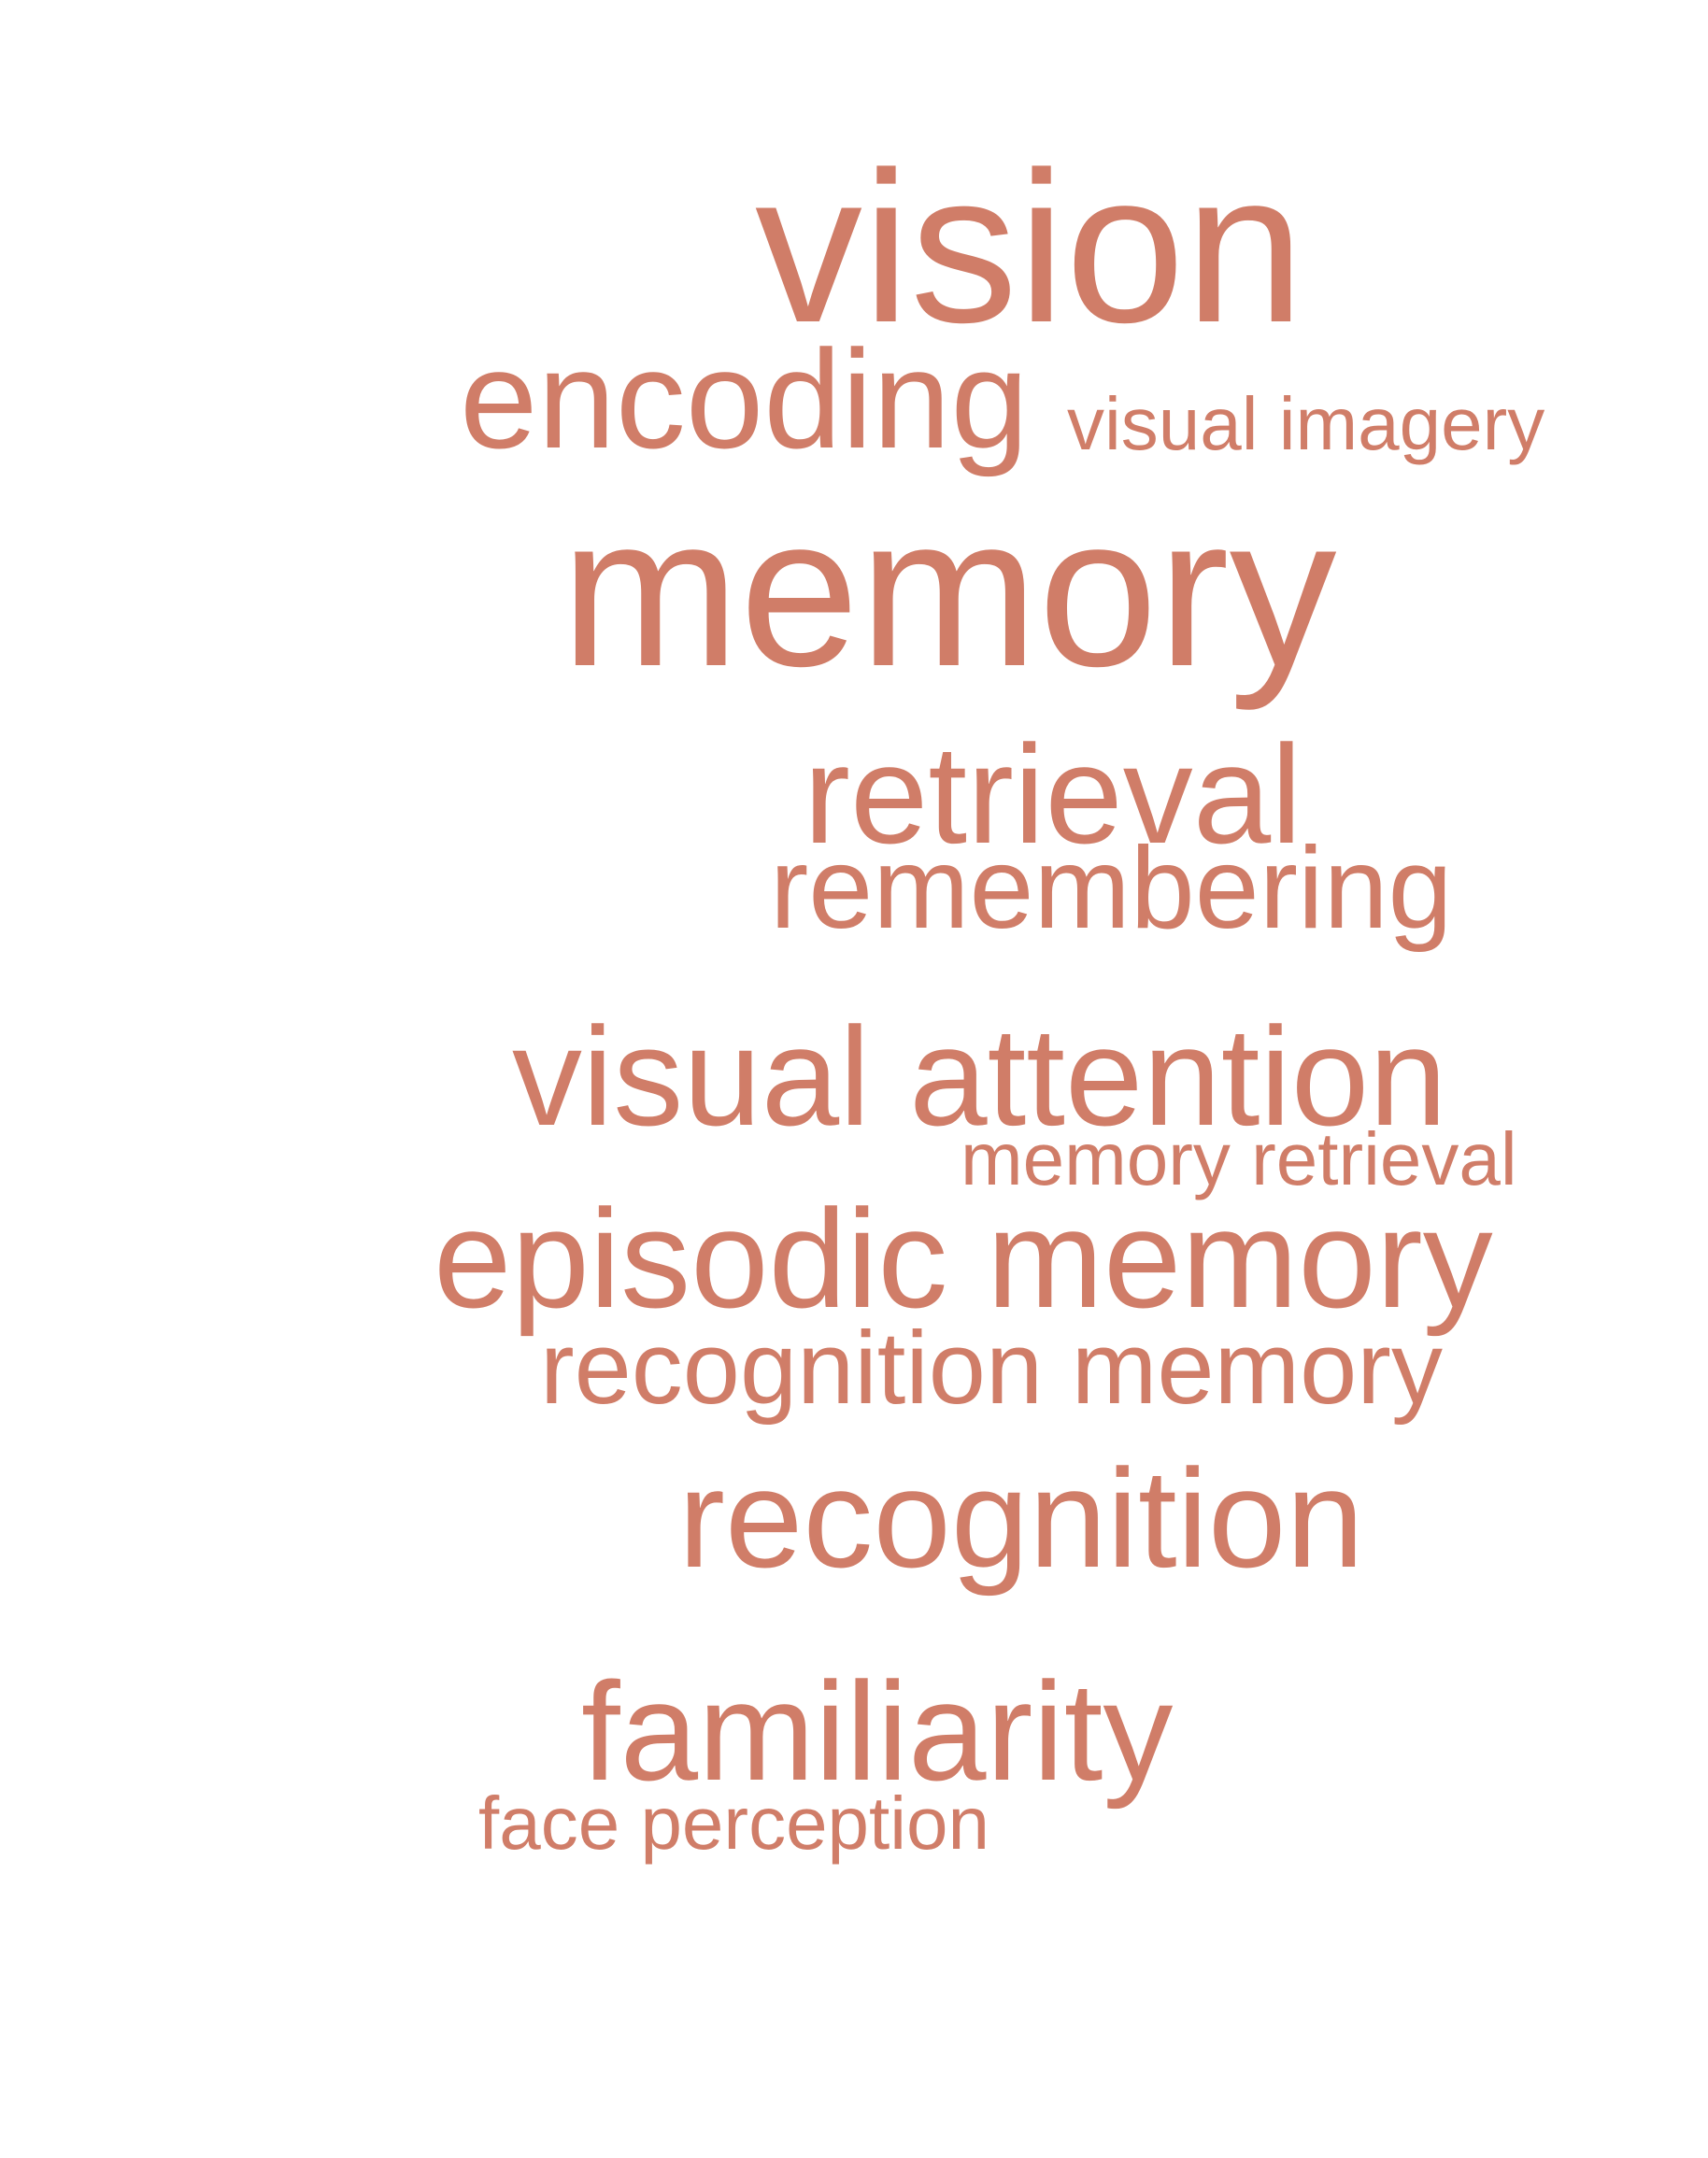 The image size is (1708, 2158). Describe the element at coordinates (1306, 423) in the screenshot. I see `word-visual-imagery: visual imagery` at that location.